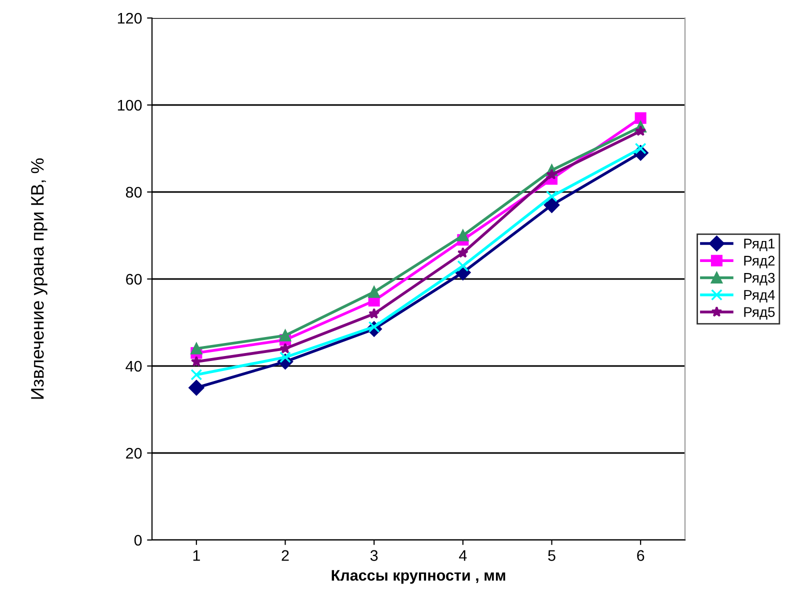  Describe the element at coordinates (759, 296) in the screenshot. I see `legend-label: Ряд4` at that location.